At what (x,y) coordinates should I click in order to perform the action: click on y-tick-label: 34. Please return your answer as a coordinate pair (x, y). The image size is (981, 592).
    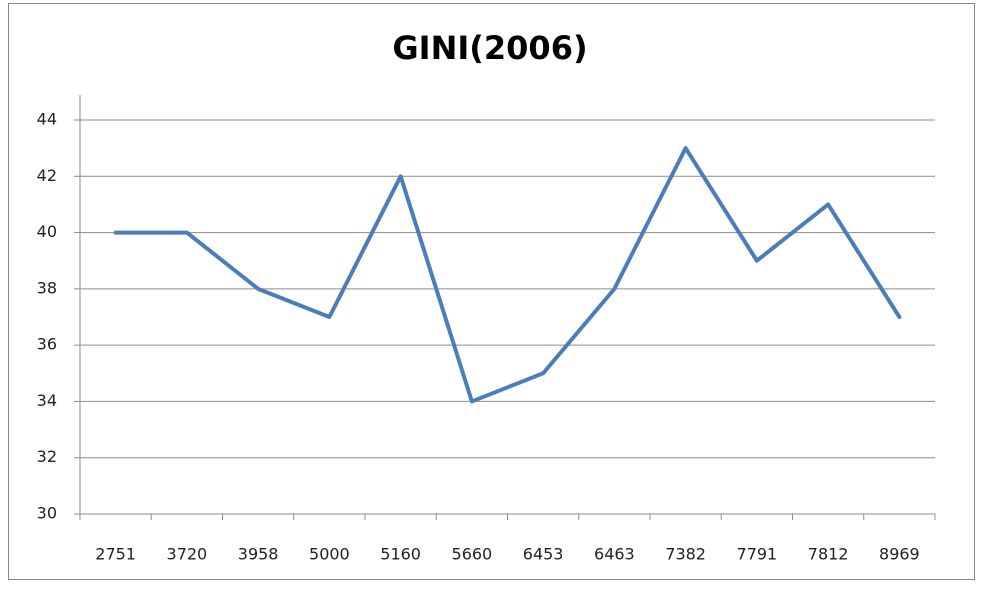
    Looking at the image, I should click on (47, 400).